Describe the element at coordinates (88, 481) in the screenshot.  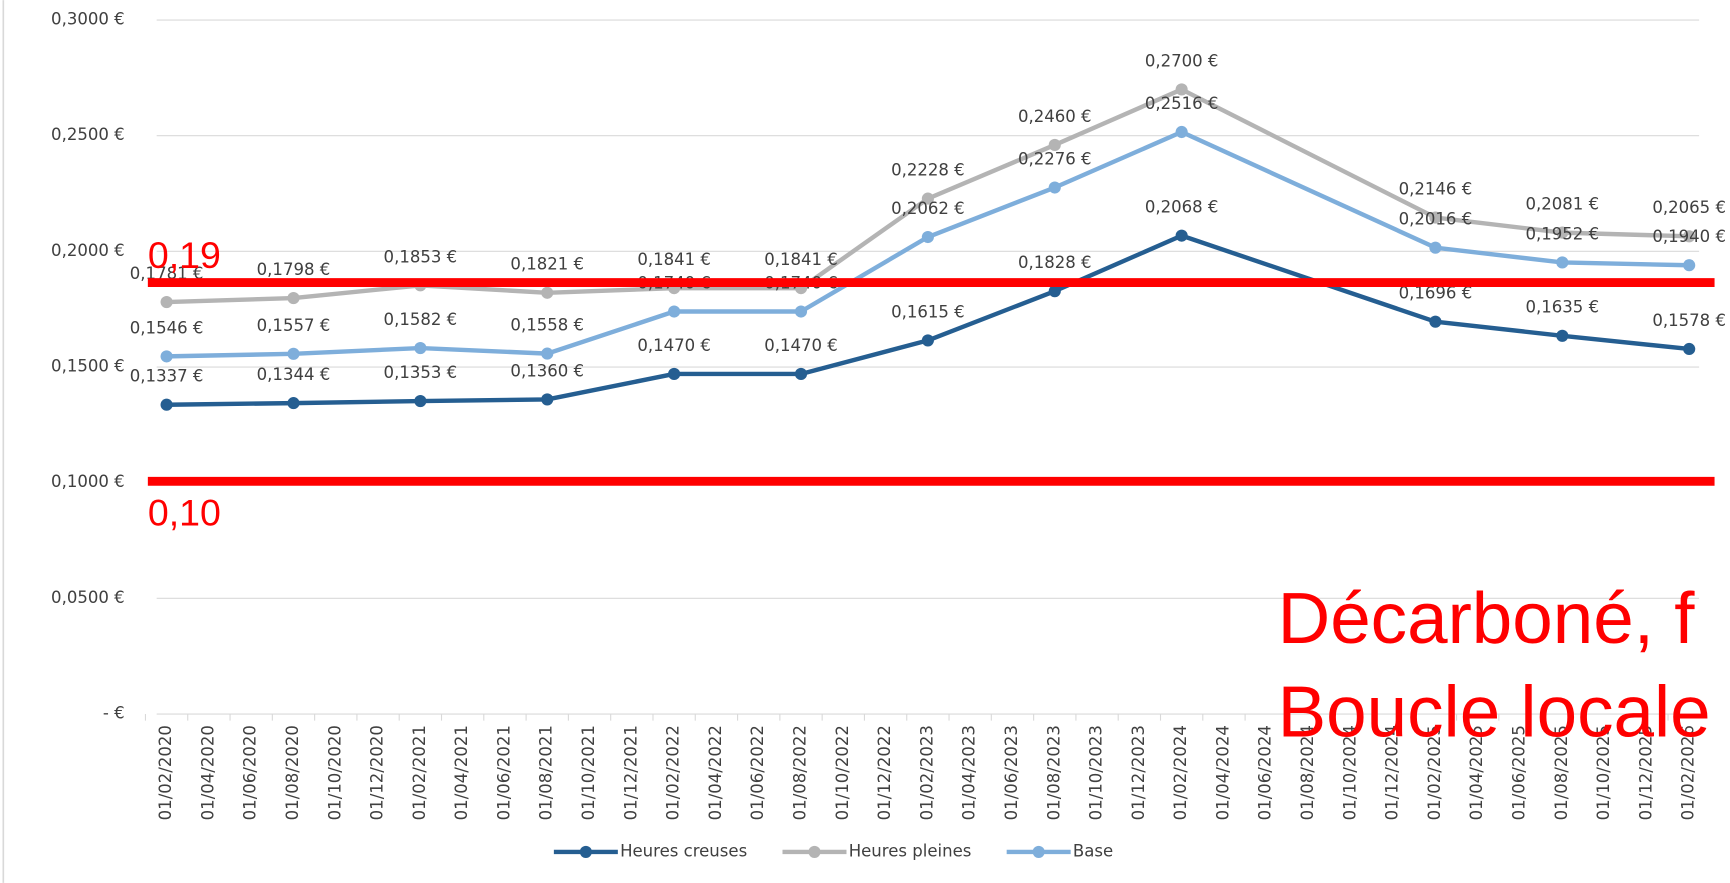
I see `y-tick-label: 0,1000 €` at that location.